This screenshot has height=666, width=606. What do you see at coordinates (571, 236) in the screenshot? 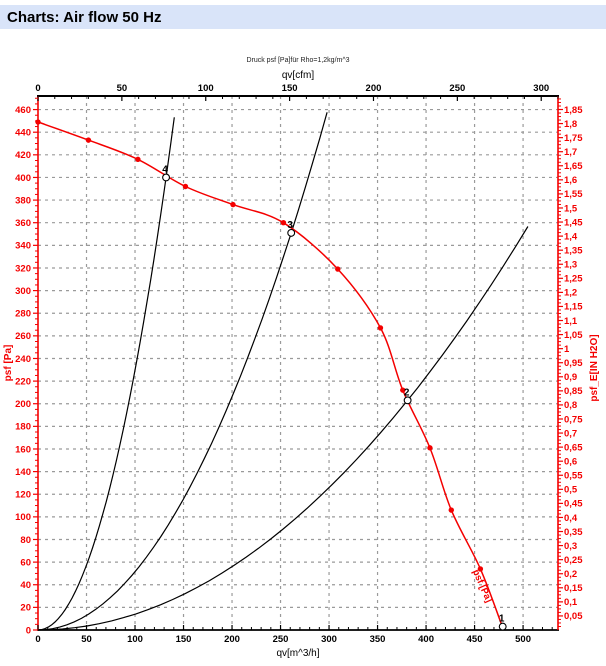
I see `right-axis-tick-label: 1,4` at bounding box center [571, 236].